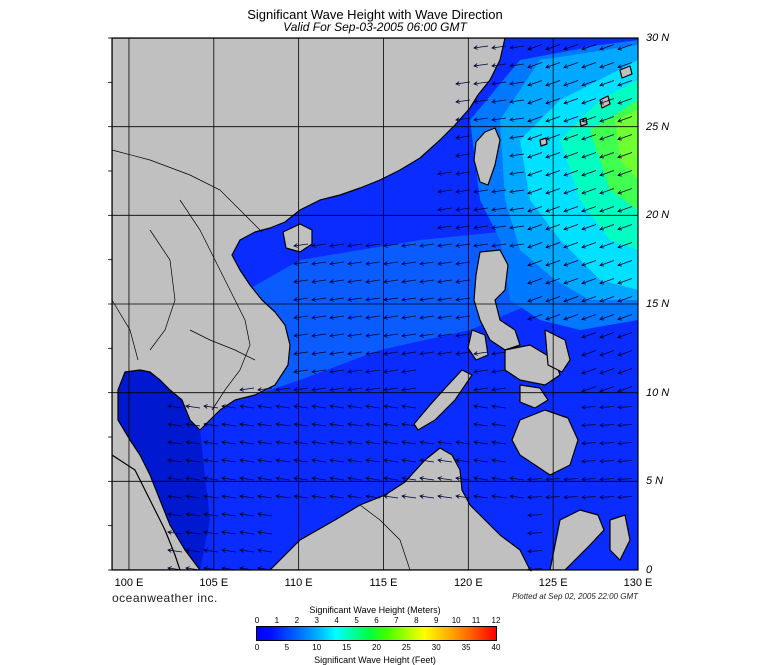 The width and height of the screenshot is (775, 665). I want to click on wave-field-lime, so click(626, 145).